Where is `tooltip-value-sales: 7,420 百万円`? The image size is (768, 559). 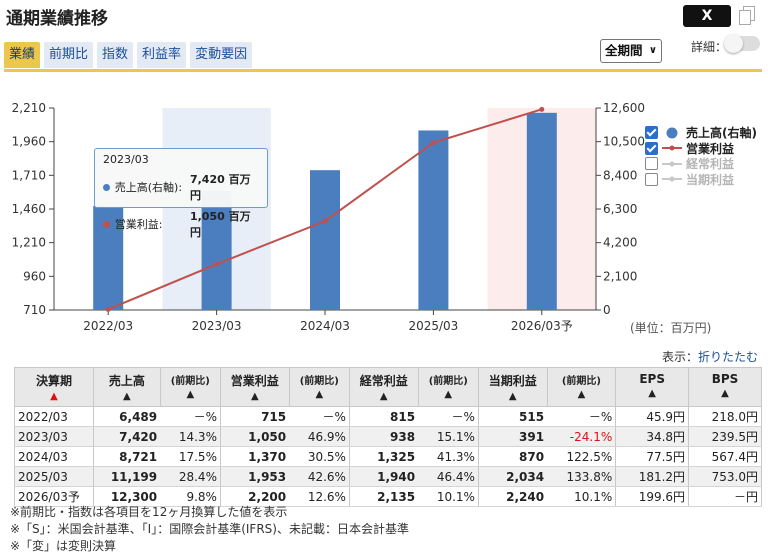
tooltip-value-sales: 7,420 百万円 is located at coordinates (220, 187).